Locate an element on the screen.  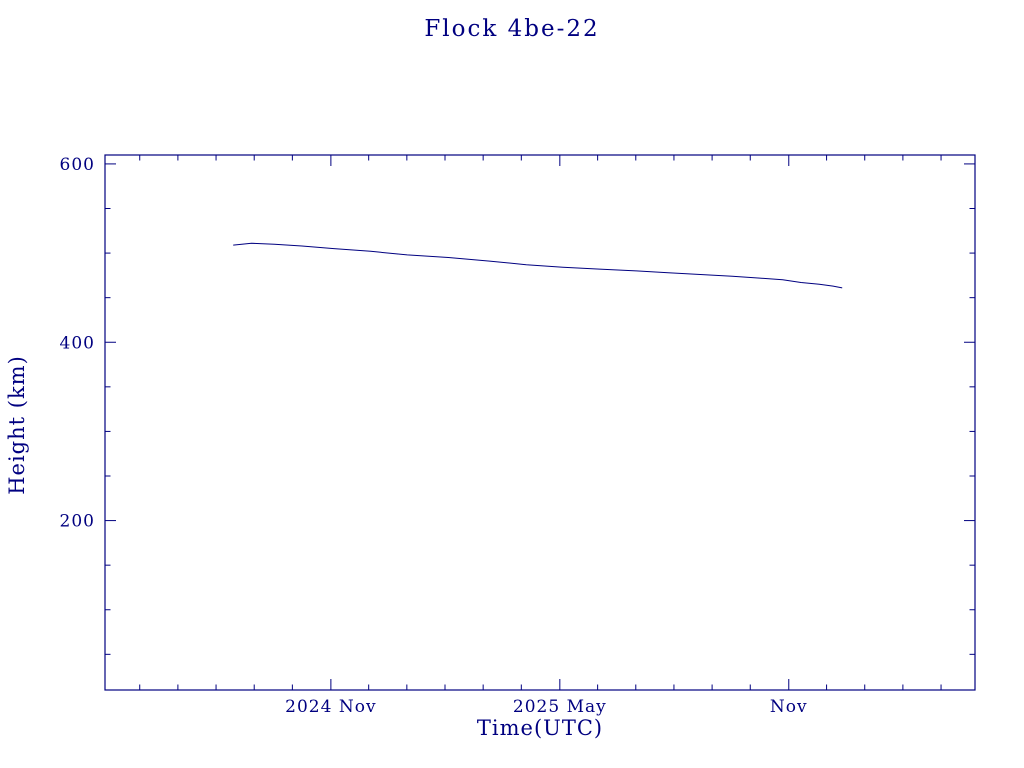
x-axis-label: Time(UTC) is located at coordinates (540, 728).